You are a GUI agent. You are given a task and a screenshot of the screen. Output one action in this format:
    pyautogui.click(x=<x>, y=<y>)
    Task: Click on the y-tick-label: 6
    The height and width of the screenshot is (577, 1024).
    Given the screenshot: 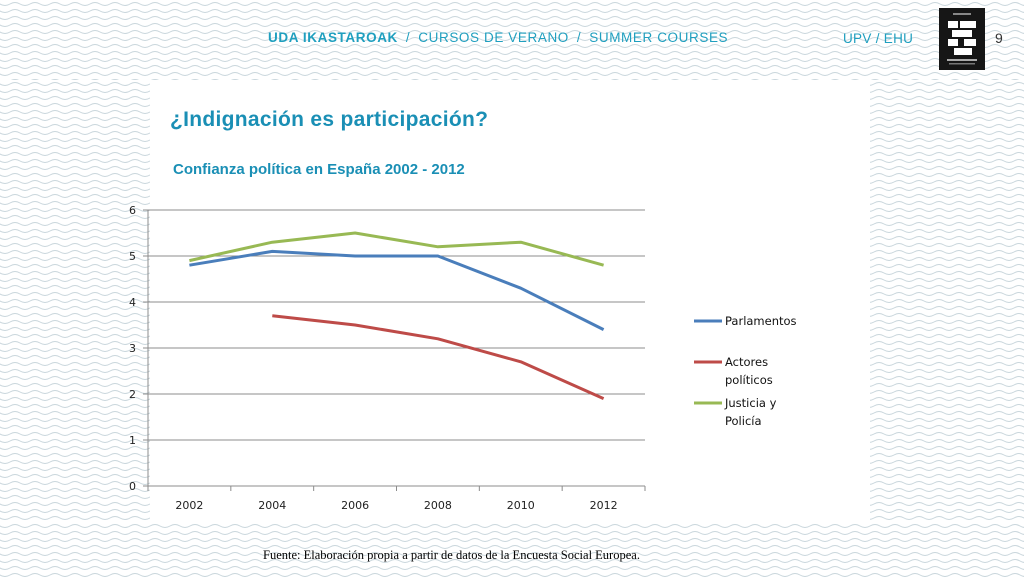 What is the action you would take?
    pyautogui.click(x=132, y=210)
    